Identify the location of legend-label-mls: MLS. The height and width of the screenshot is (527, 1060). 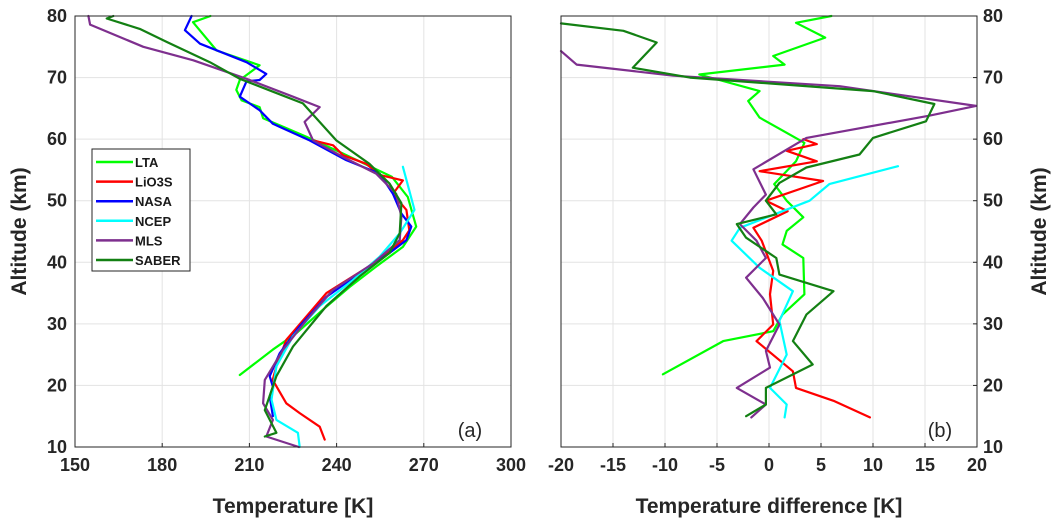
(149, 240).